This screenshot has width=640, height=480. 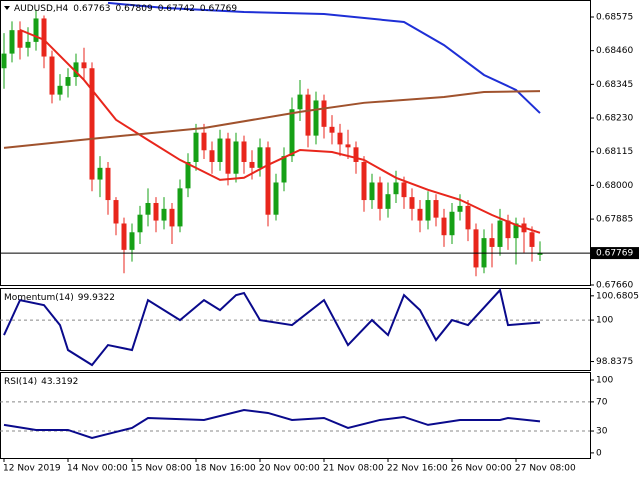 I want to click on indicator-title: RSI(14) 43.3192, so click(x=41, y=382).